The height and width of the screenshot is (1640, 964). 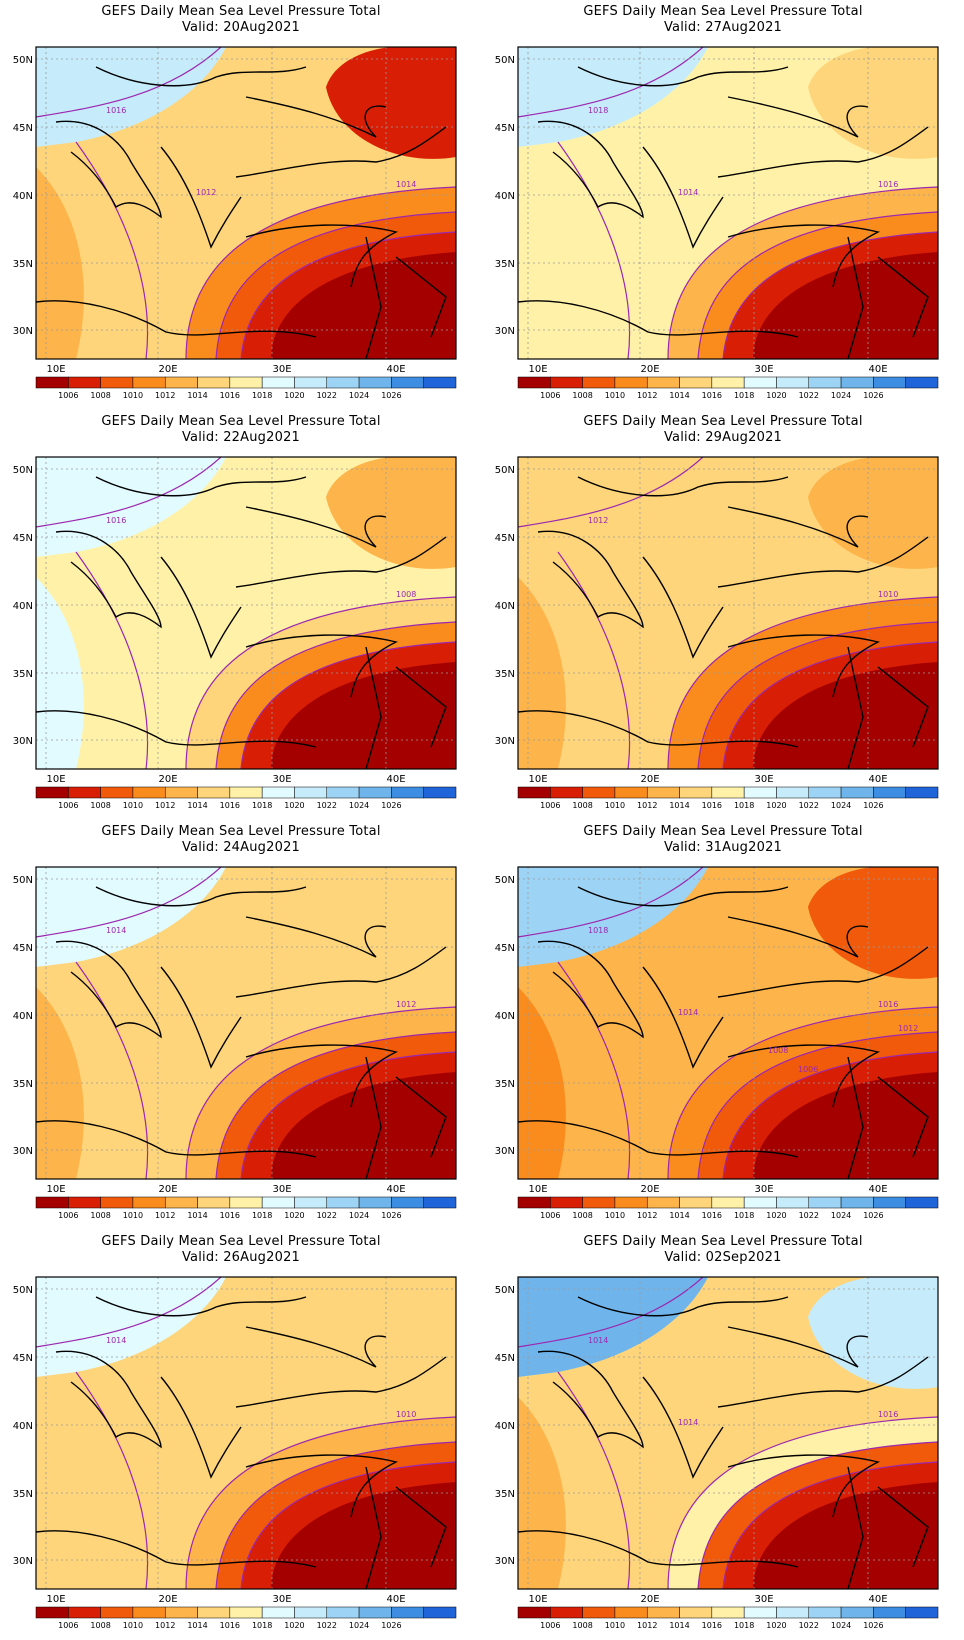 I want to click on colorbar-label: 1010, so click(x=133, y=1625).